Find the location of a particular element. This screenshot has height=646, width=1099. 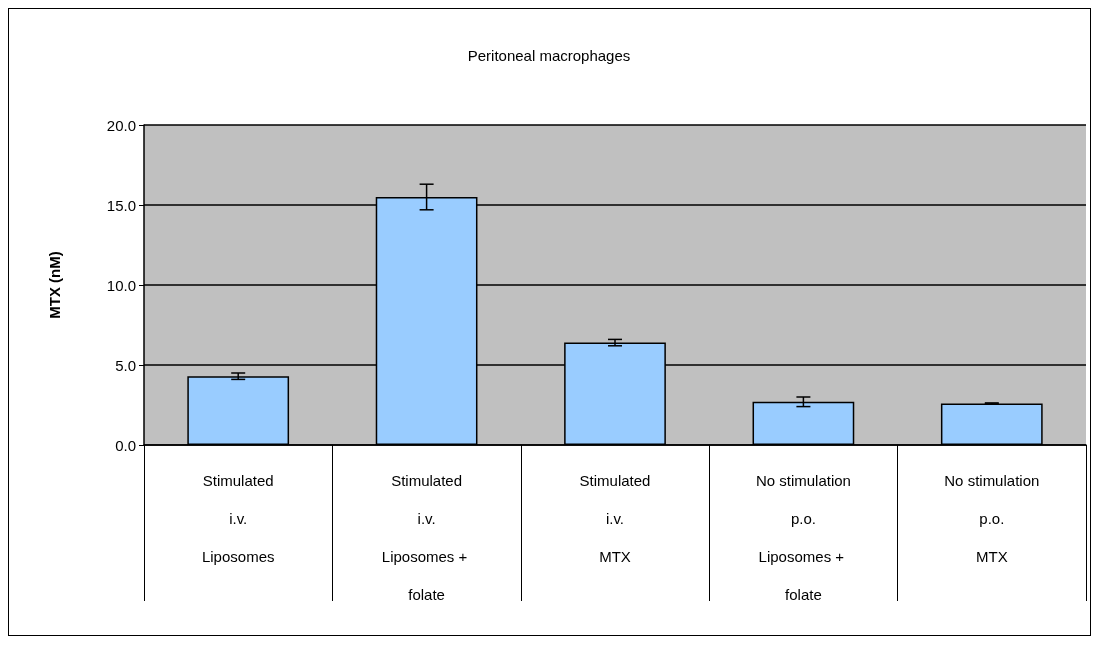

chart-title: Peritoneal macrophages is located at coordinates (549, 55).